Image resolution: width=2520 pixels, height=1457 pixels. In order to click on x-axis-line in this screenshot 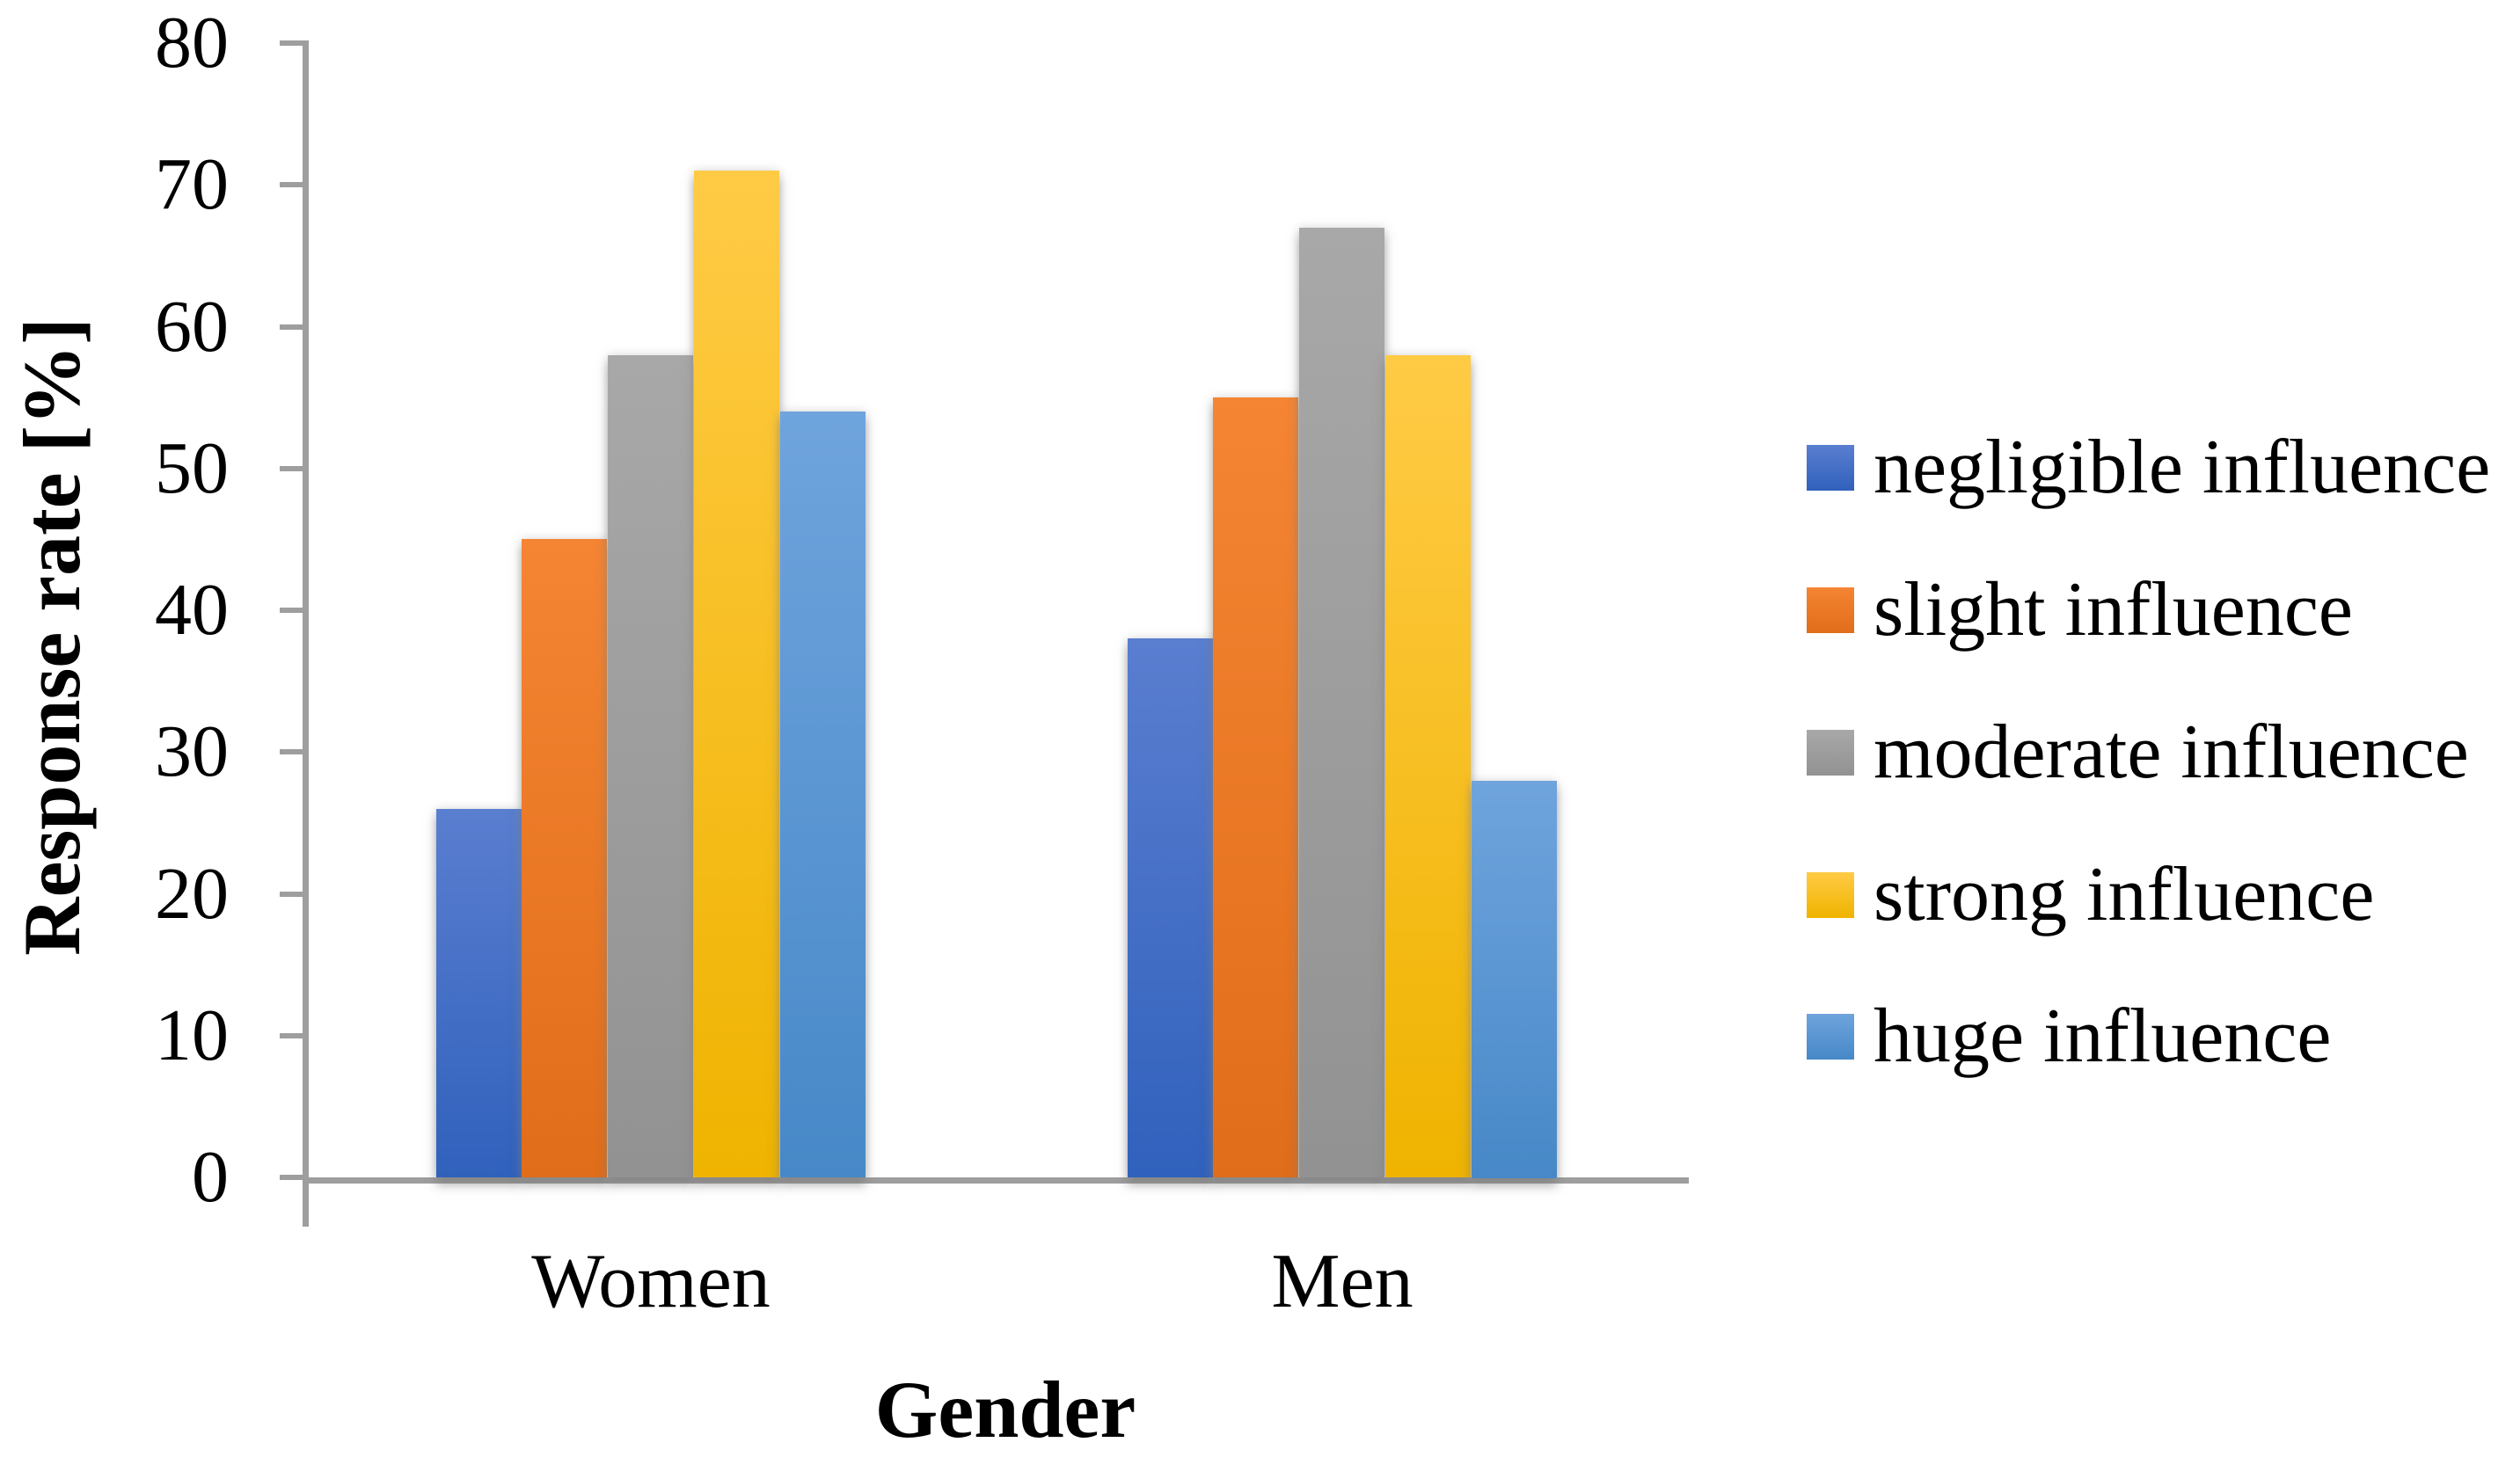, I will do `click(996, 1180)`.